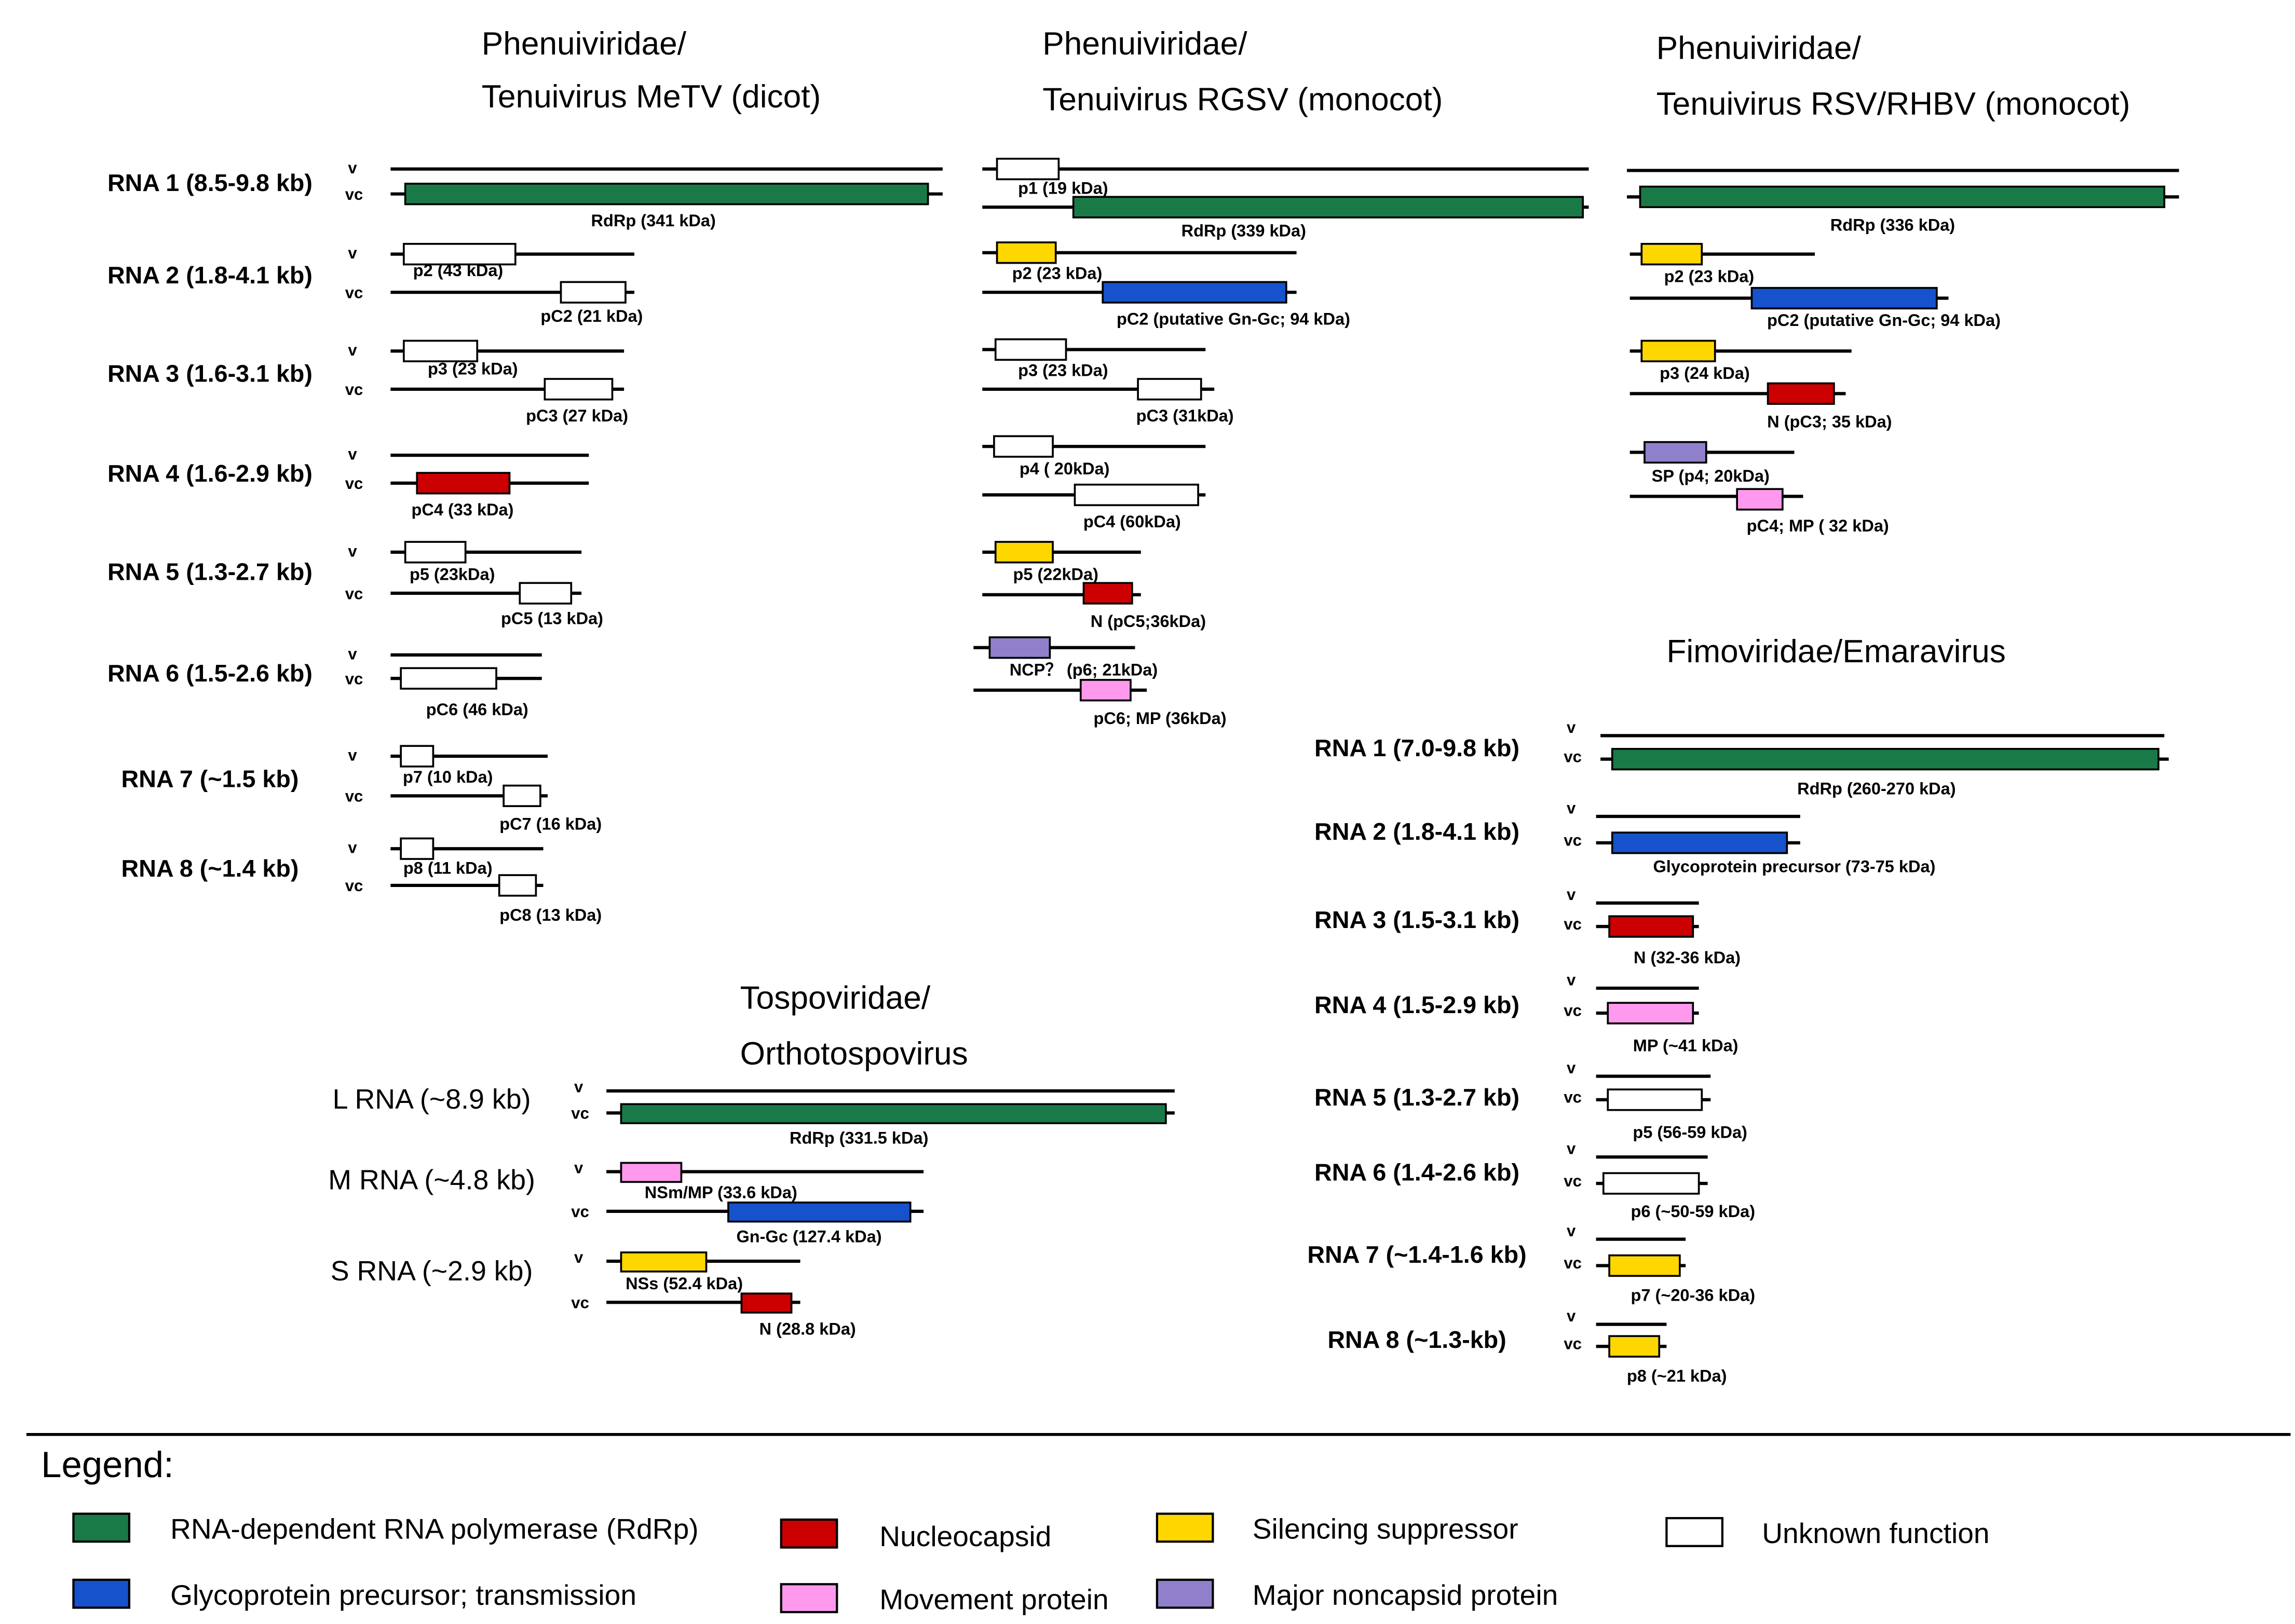 The height and width of the screenshot is (1624, 2295). What do you see at coordinates (1677, 1376) in the screenshot?
I see `orf-label: p8 (~21 kDa)` at bounding box center [1677, 1376].